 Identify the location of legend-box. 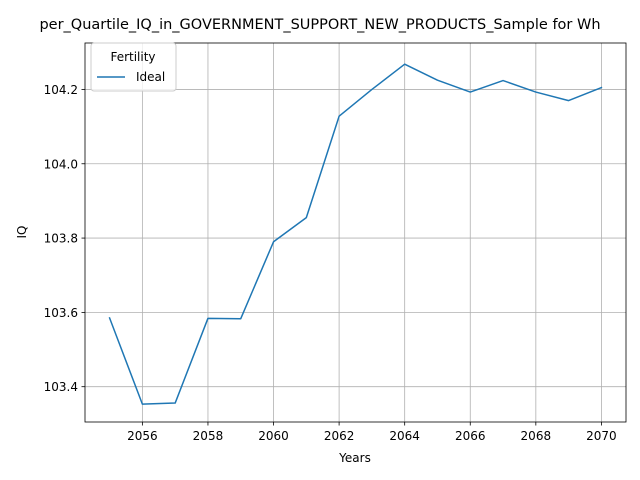
(133, 67).